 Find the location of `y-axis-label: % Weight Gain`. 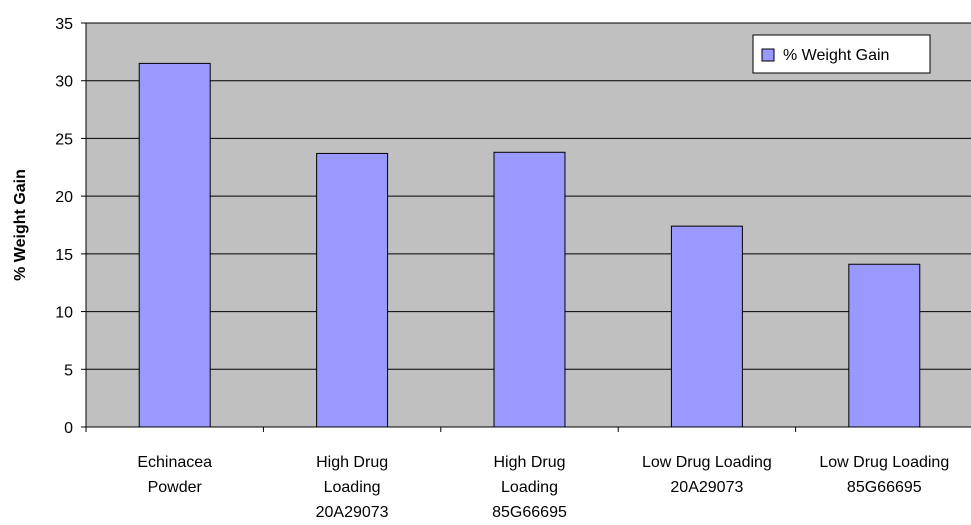

y-axis-label: % Weight Gain is located at coordinates (20, 225).